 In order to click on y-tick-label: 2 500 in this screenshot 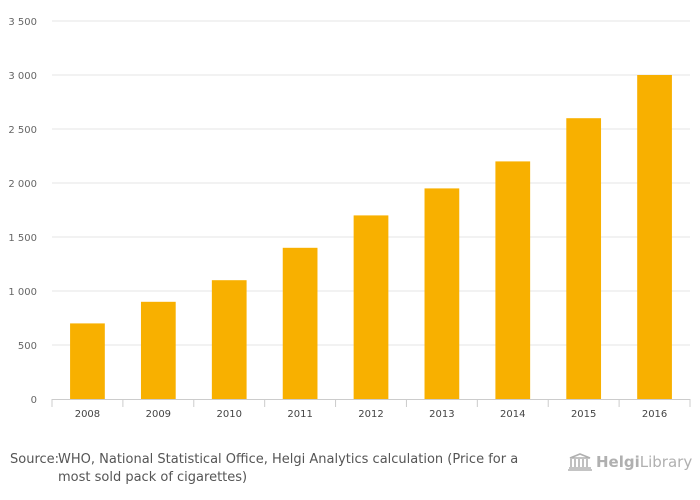, I will do `click(22, 130)`.